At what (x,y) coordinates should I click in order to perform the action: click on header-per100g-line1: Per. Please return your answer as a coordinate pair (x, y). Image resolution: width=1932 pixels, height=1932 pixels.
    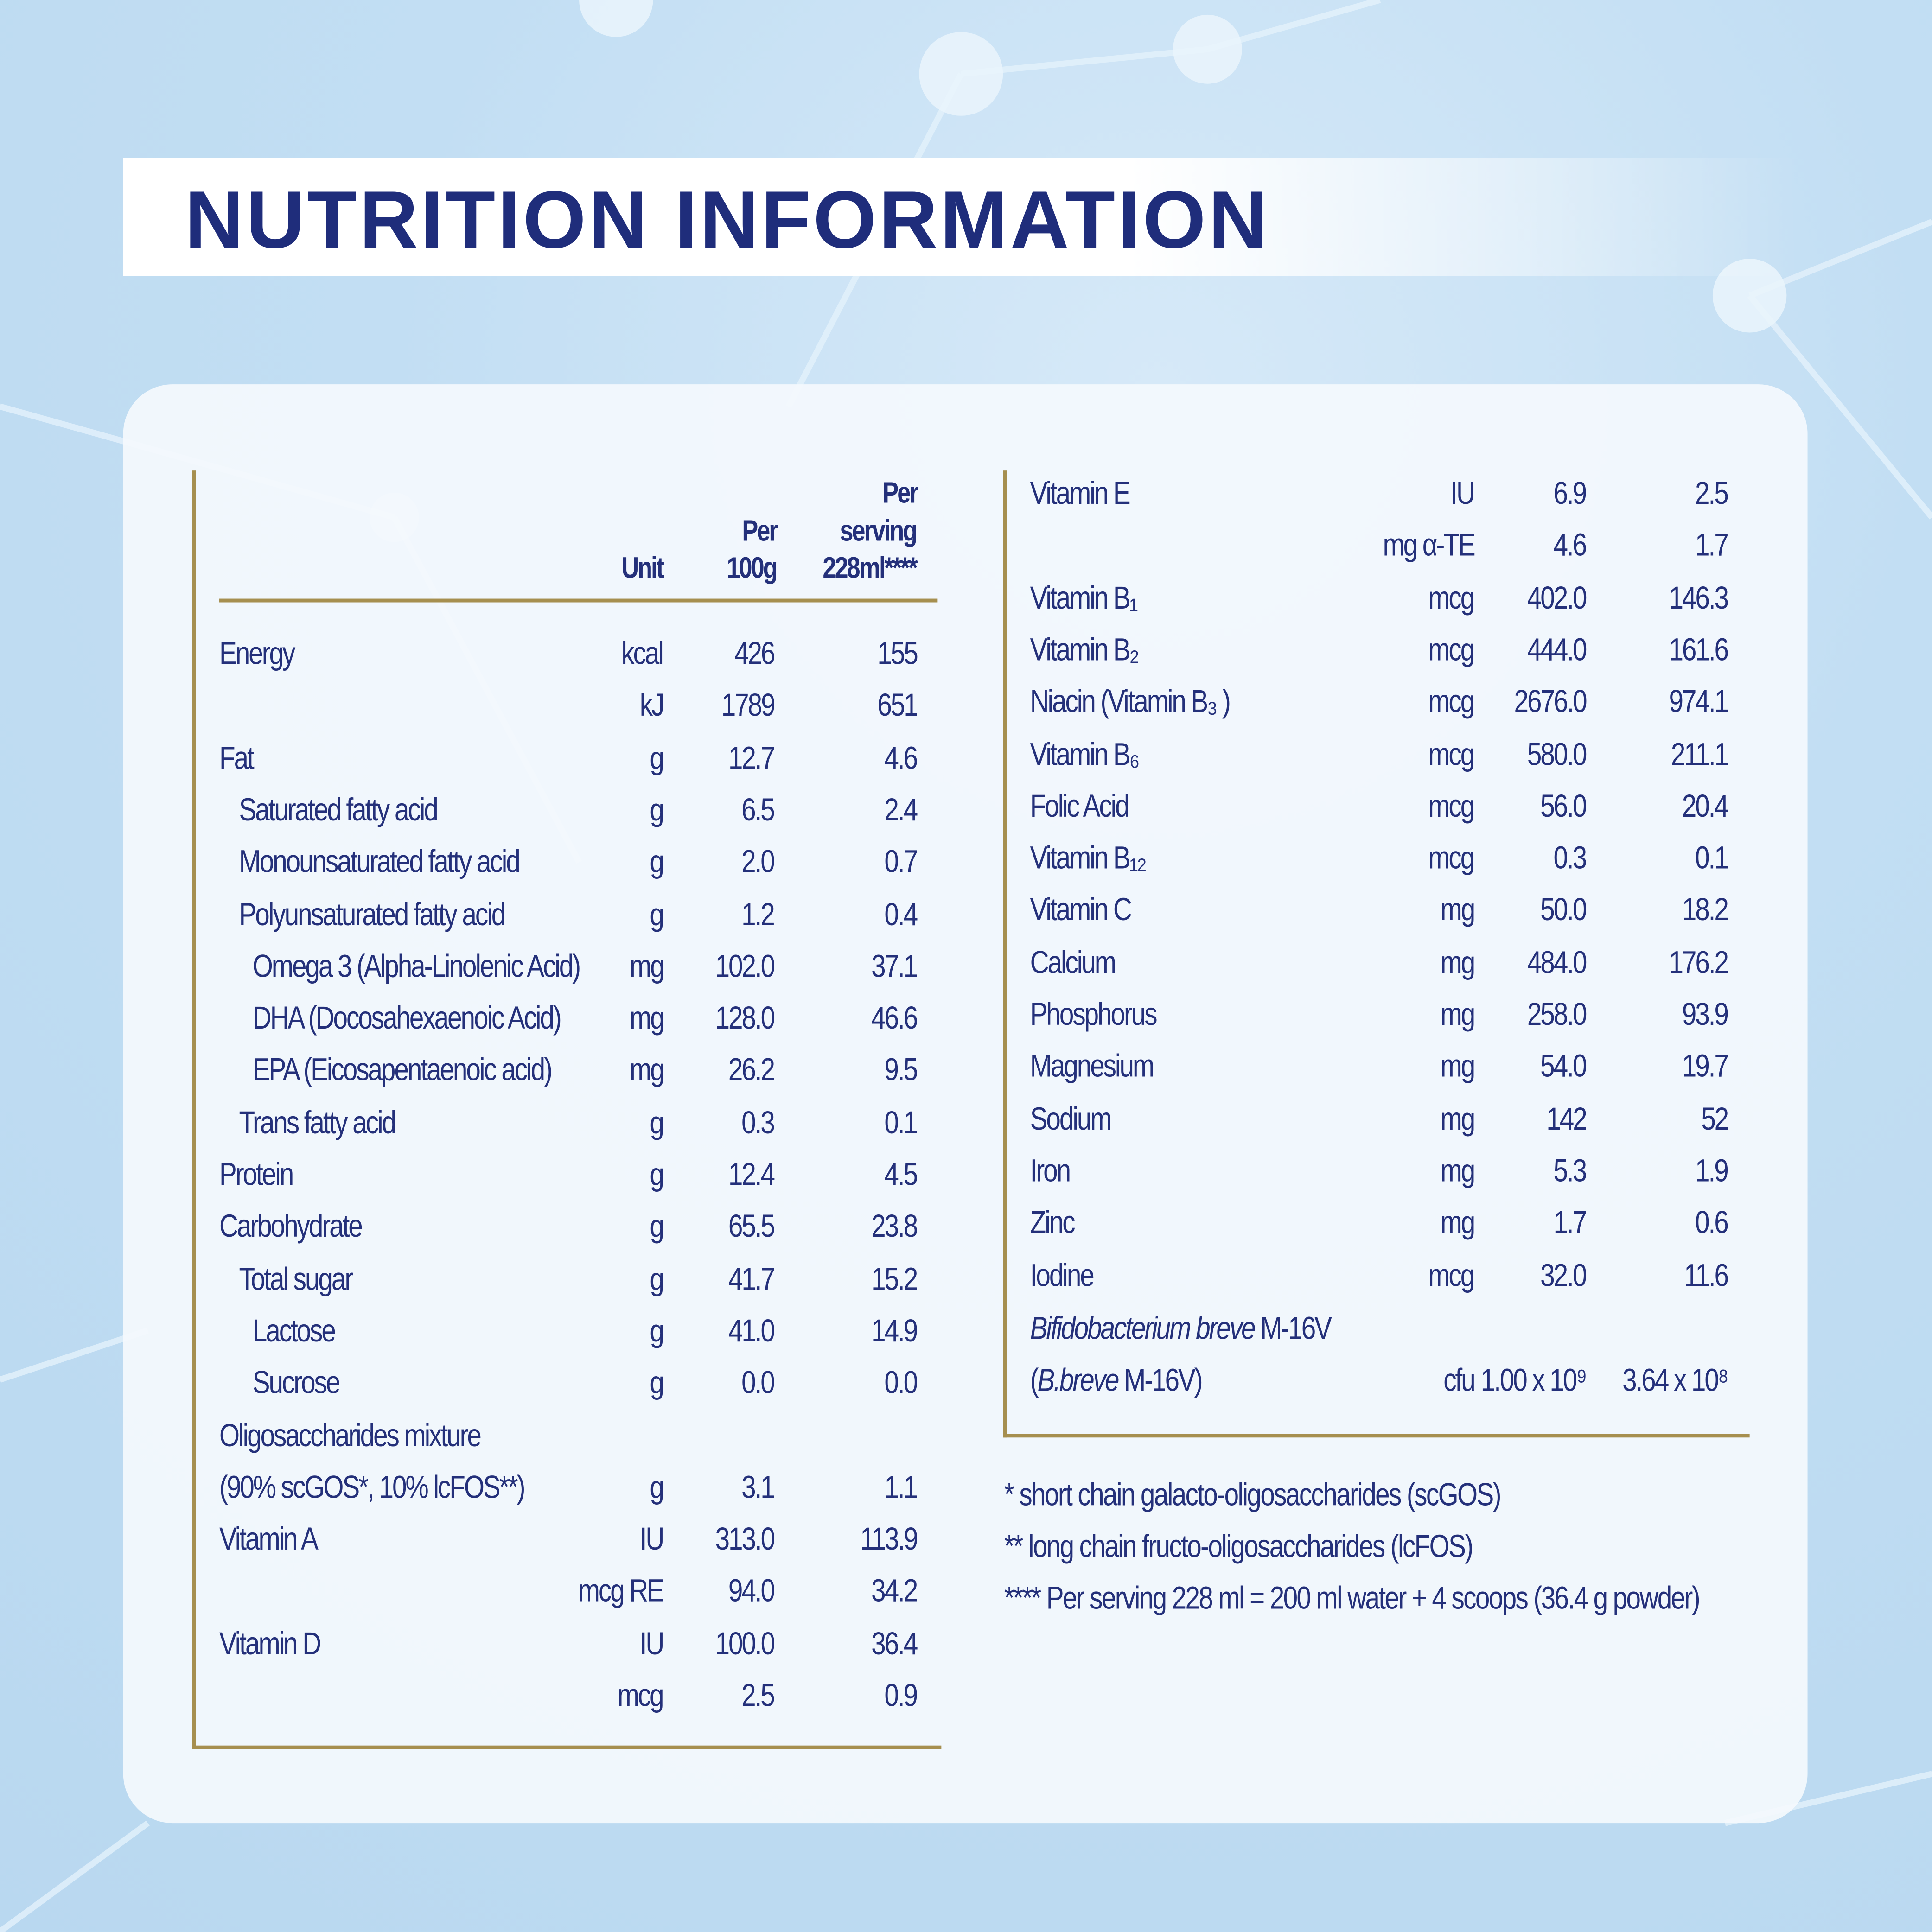
    Looking at the image, I should click on (759, 531).